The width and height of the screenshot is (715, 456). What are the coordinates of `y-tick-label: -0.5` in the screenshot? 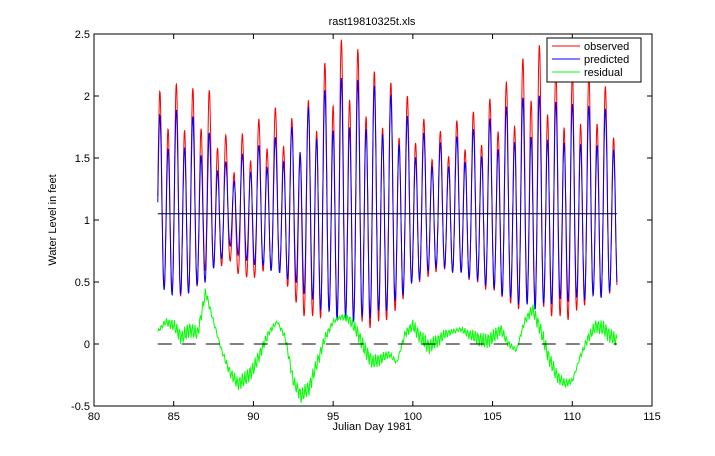 It's located at (80, 407).